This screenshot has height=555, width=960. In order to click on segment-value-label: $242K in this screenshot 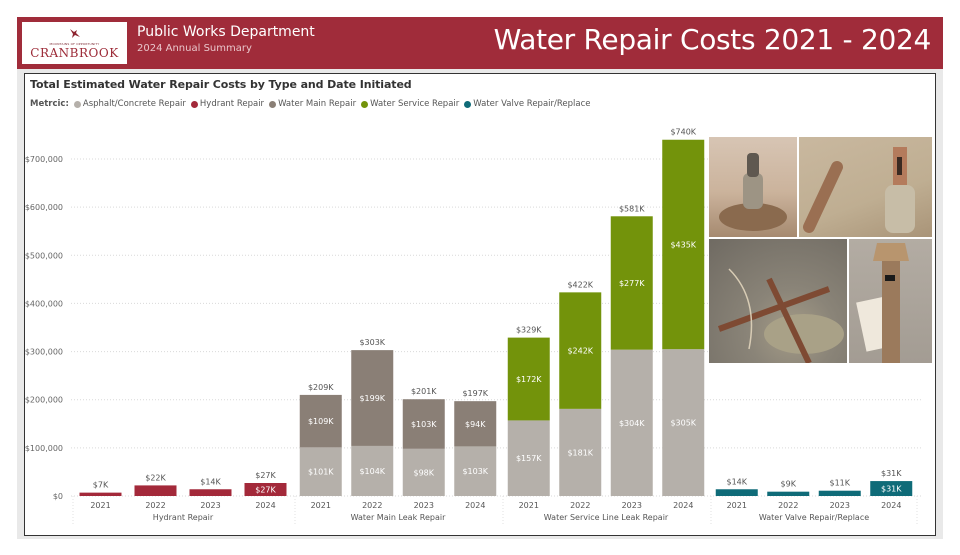, I will do `click(580, 351)`.